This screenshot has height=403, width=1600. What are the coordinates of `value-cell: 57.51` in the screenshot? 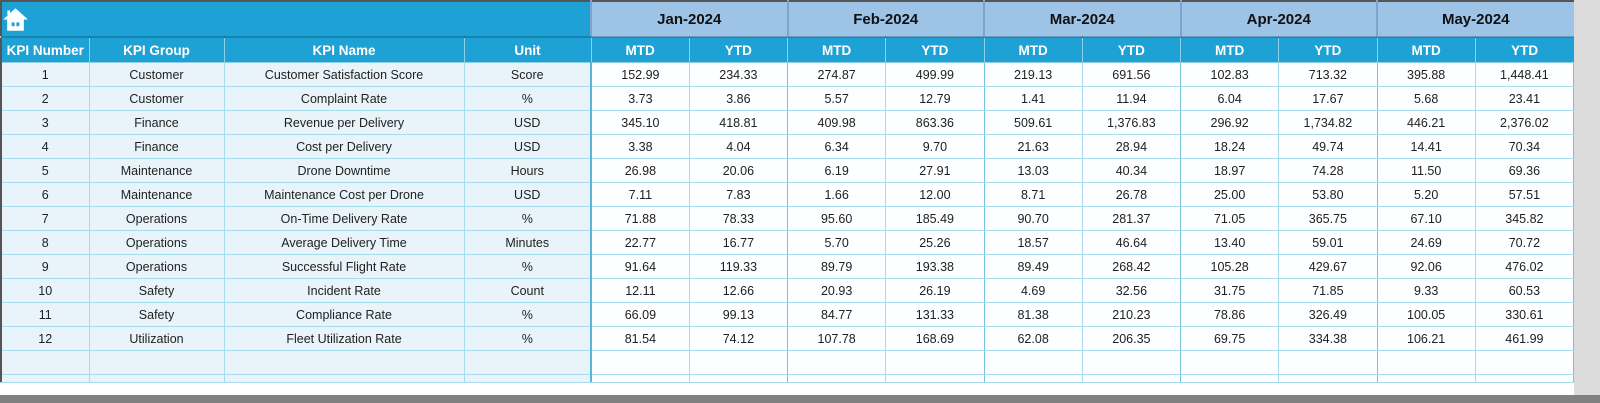 It's located at (1525, 194).